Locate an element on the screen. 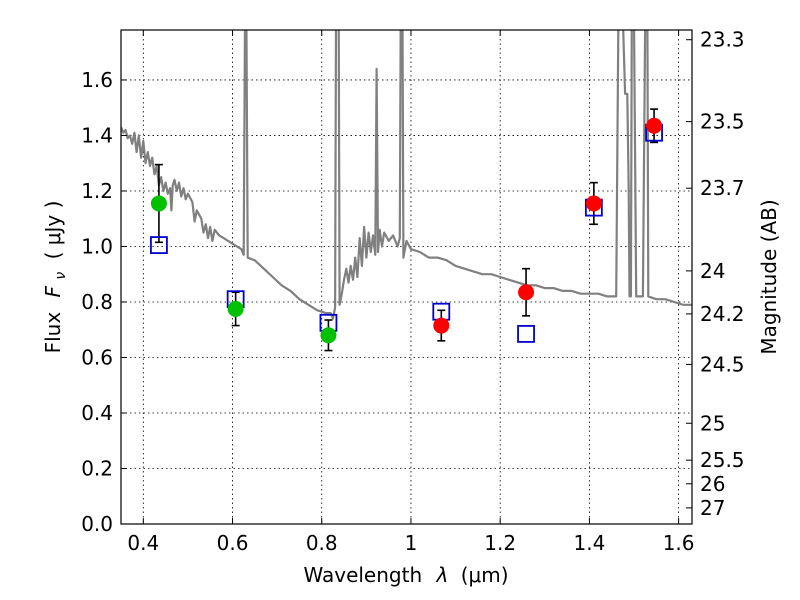 This screenshot has height=600, width=800. y-axis-label-unit: ( μJy ) is located at coordinates (53, 230).